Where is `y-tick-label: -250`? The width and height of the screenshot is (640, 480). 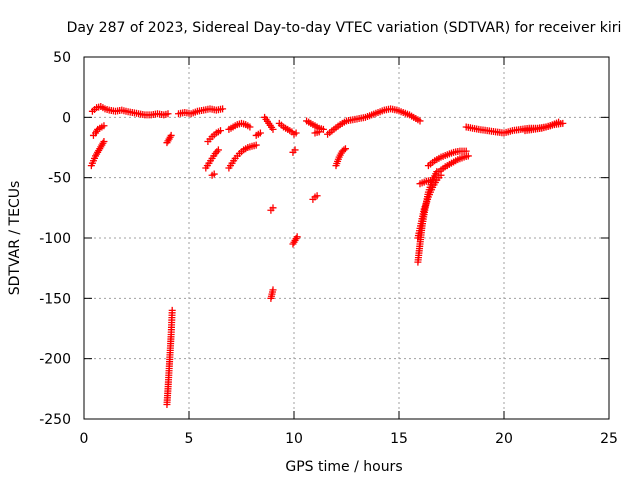 y-tick-label: -250 is located at coordinates (55, 420).